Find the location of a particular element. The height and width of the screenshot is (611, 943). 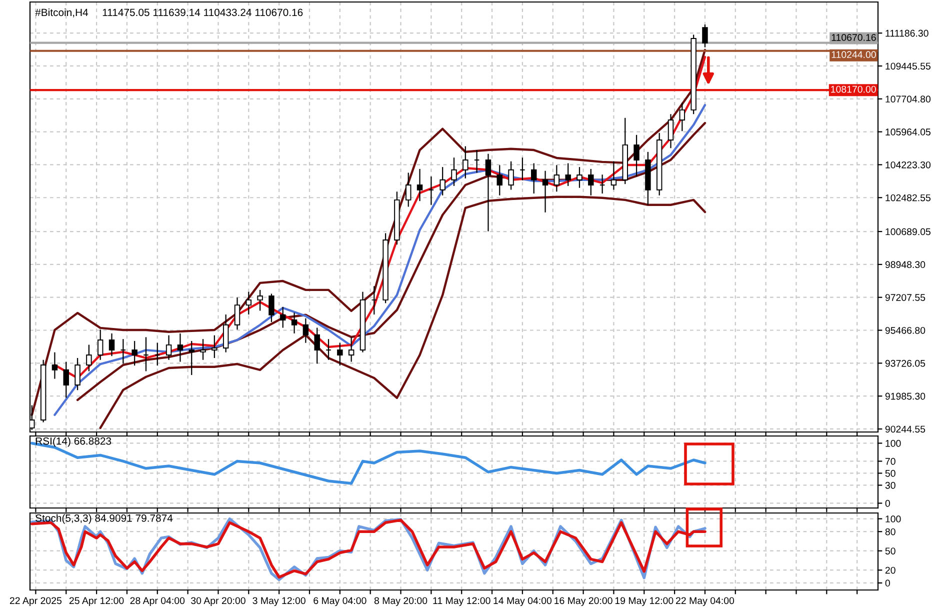

y-tick-label: 91985.30 is located at coordinates (905, 396).